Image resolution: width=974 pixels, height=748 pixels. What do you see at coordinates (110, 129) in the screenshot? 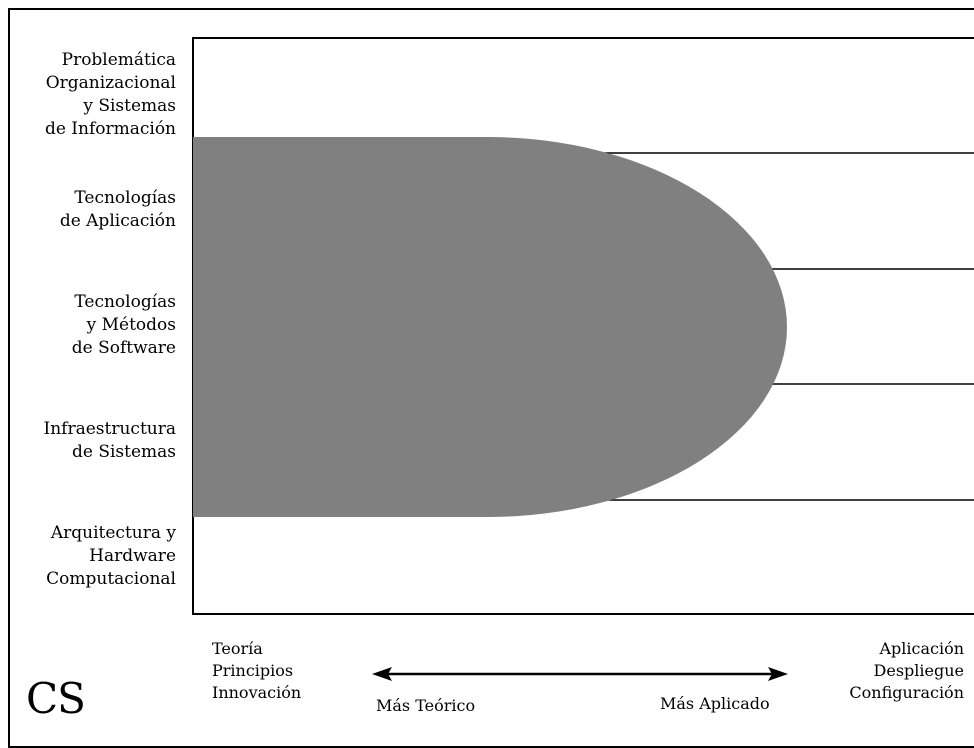
I see `row-label-line: de Información` at bounding box center [110, 129].